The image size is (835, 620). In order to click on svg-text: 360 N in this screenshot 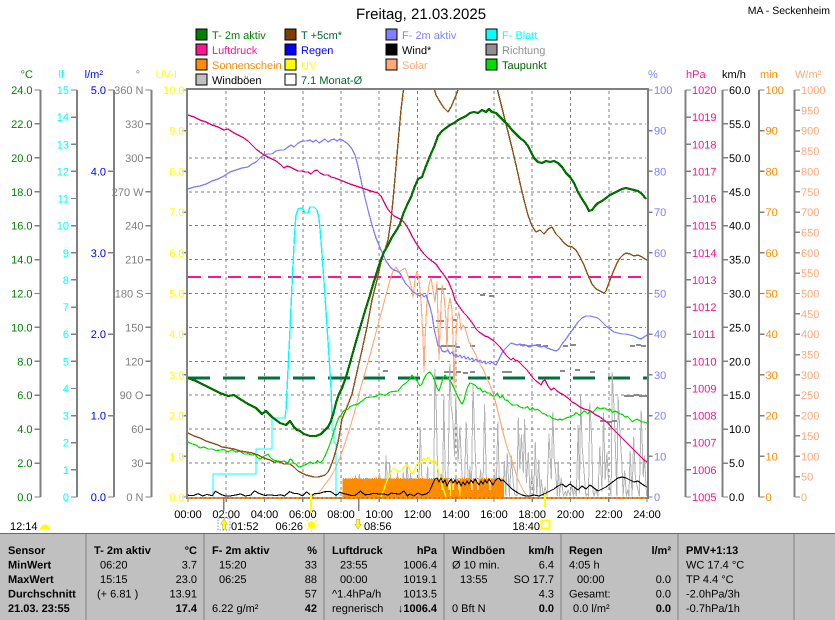, I will do `click(128, 91)`.